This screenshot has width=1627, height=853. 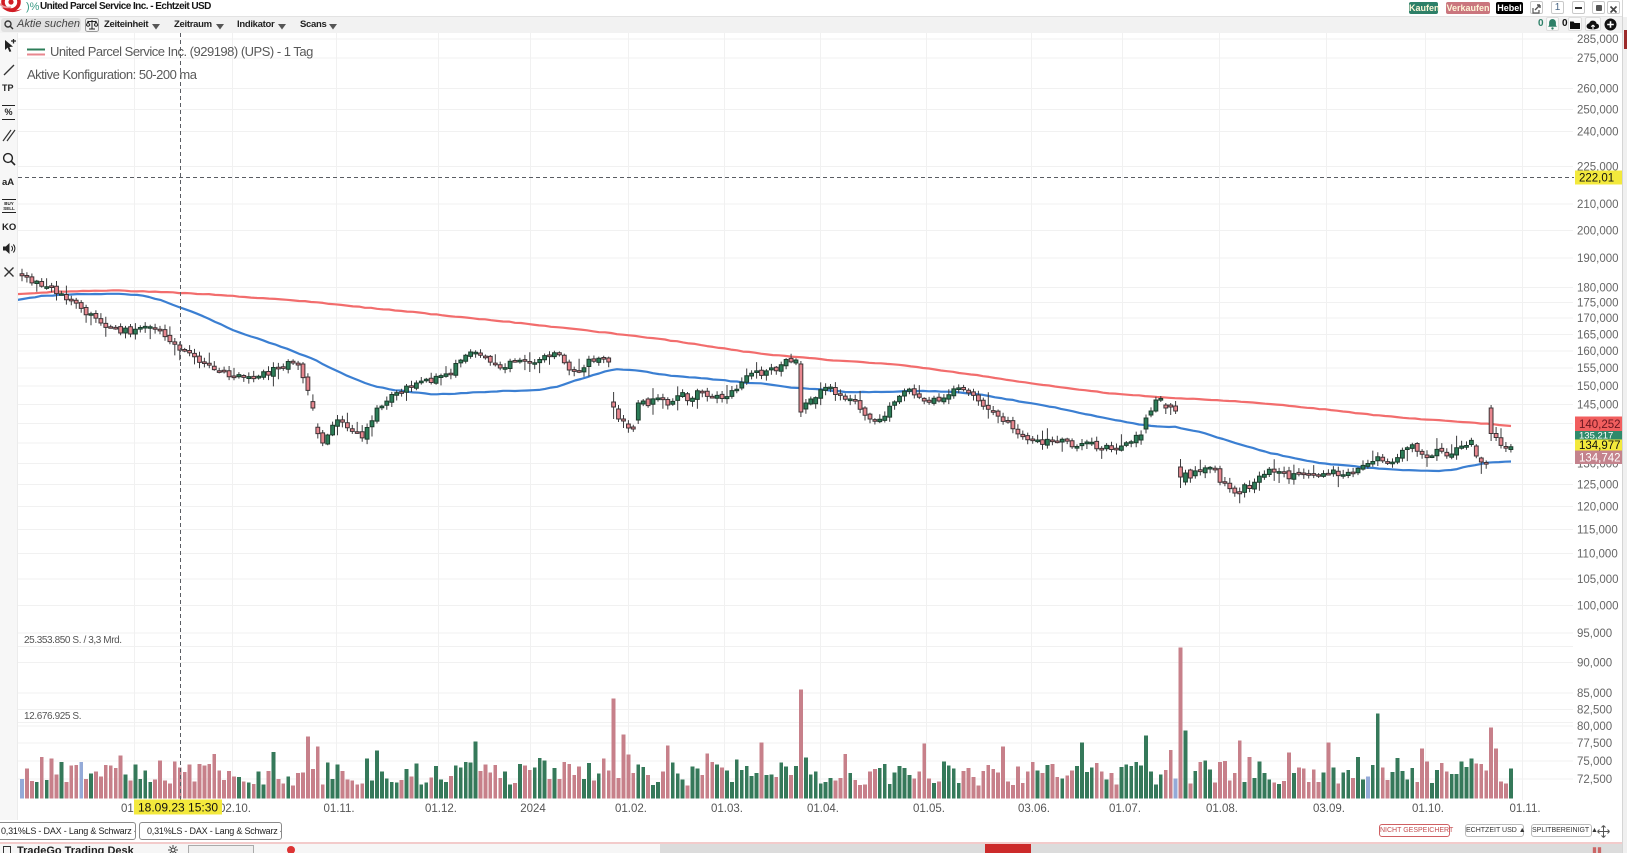 I want to click on svg-text: 170,000, so click(x=1598, y=319).